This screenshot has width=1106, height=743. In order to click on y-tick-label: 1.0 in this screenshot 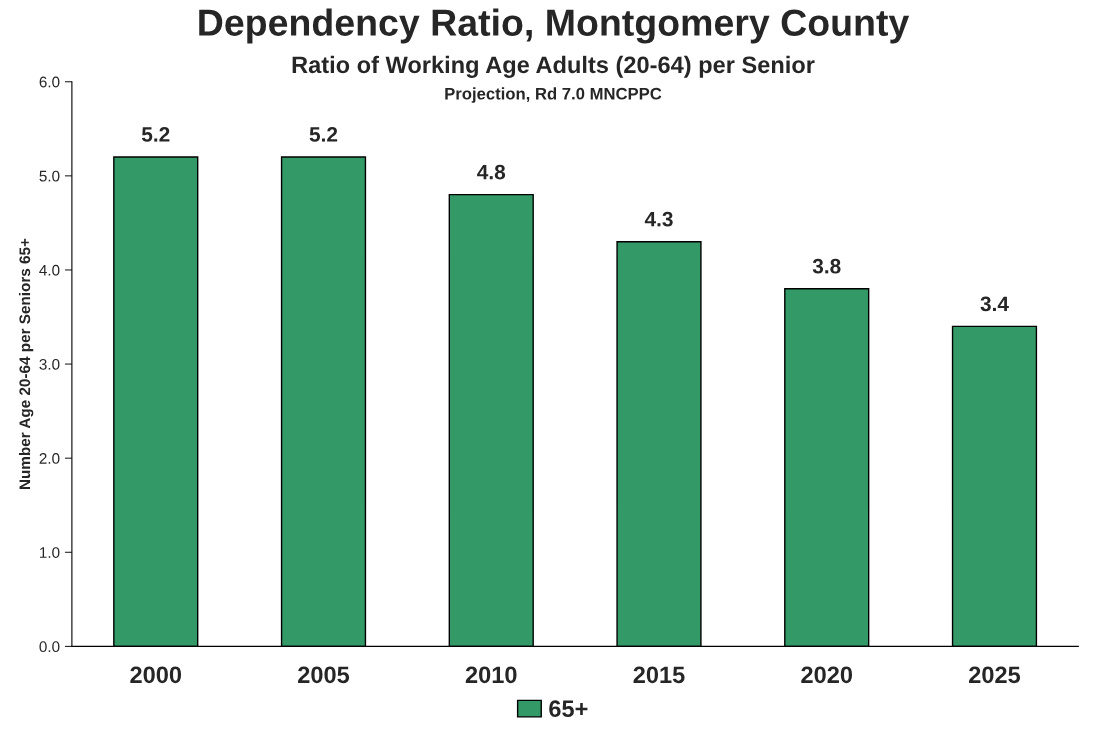, I will do `click(50, 552)`.